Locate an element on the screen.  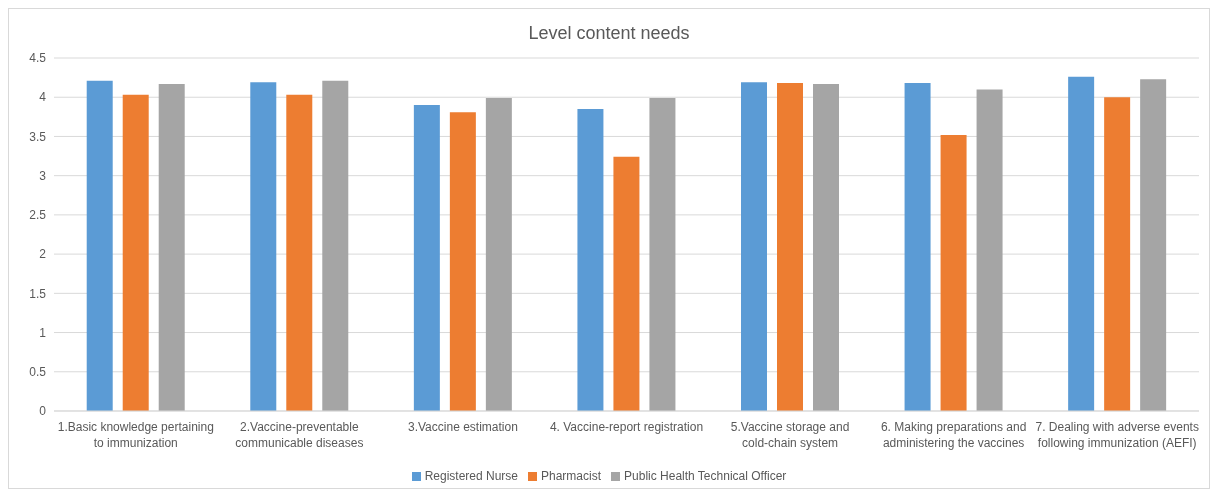
y-tick-label: 0.5 is located at coordinates (38, 372).